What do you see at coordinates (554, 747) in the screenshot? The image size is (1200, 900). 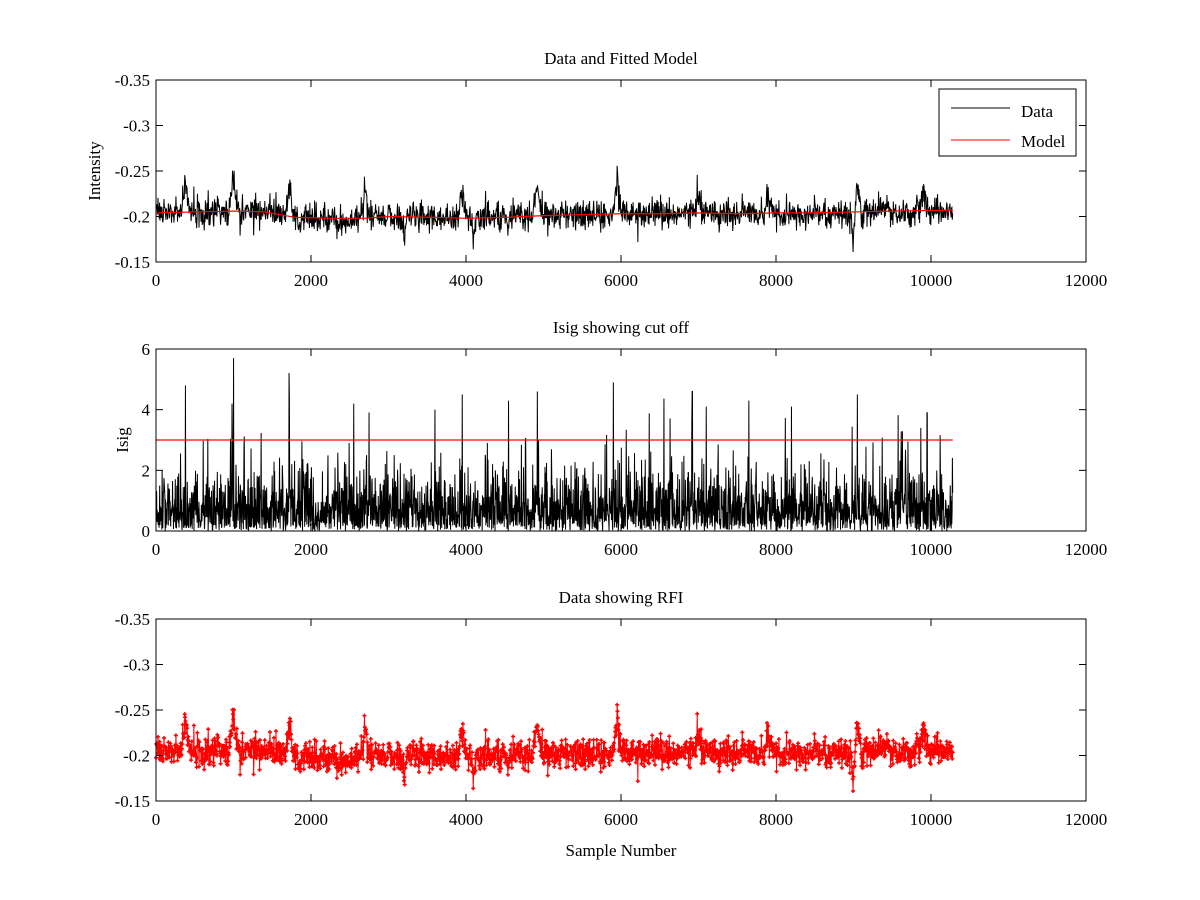 I see `panel3-rfi-series` at bounding box center [554, 747].